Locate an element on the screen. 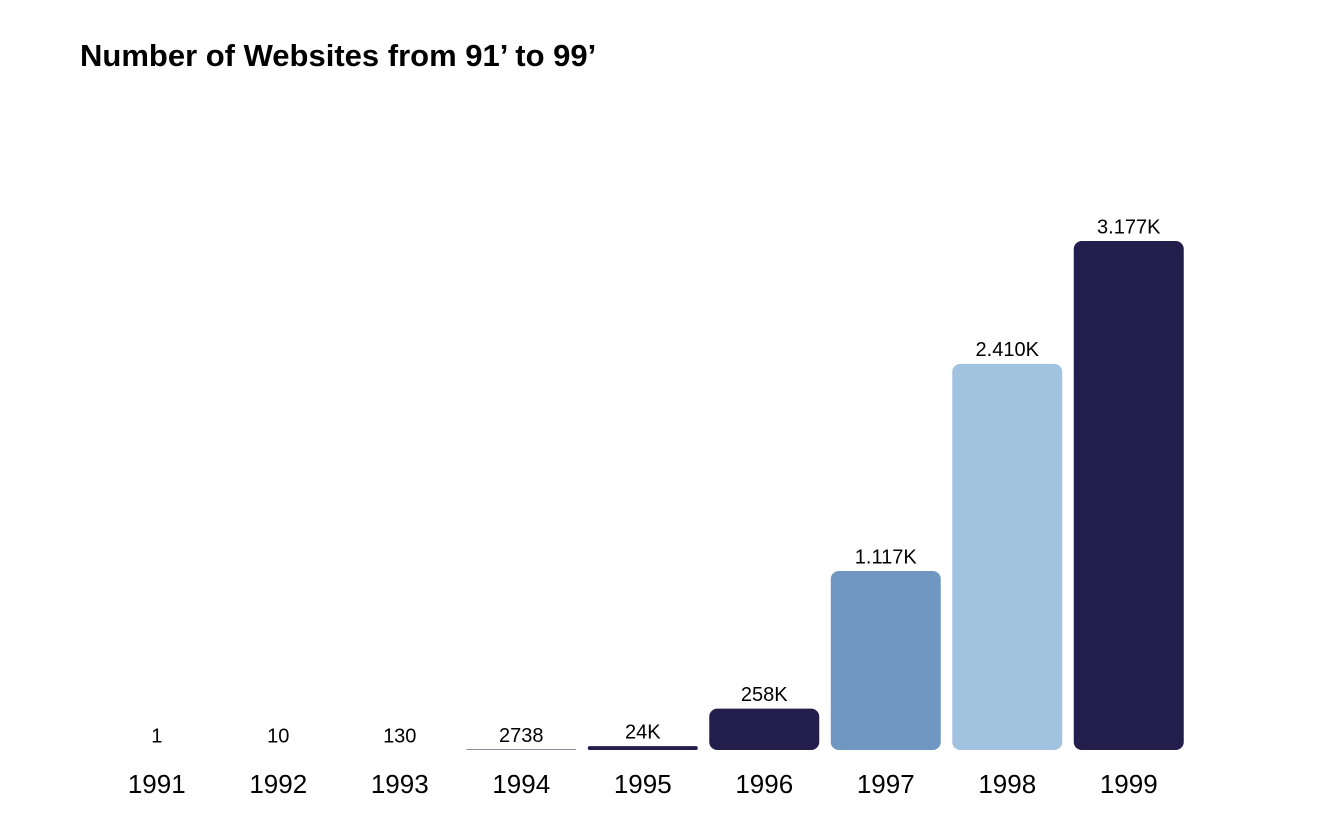  value-label: 258K is located at coordinates (764, 695).